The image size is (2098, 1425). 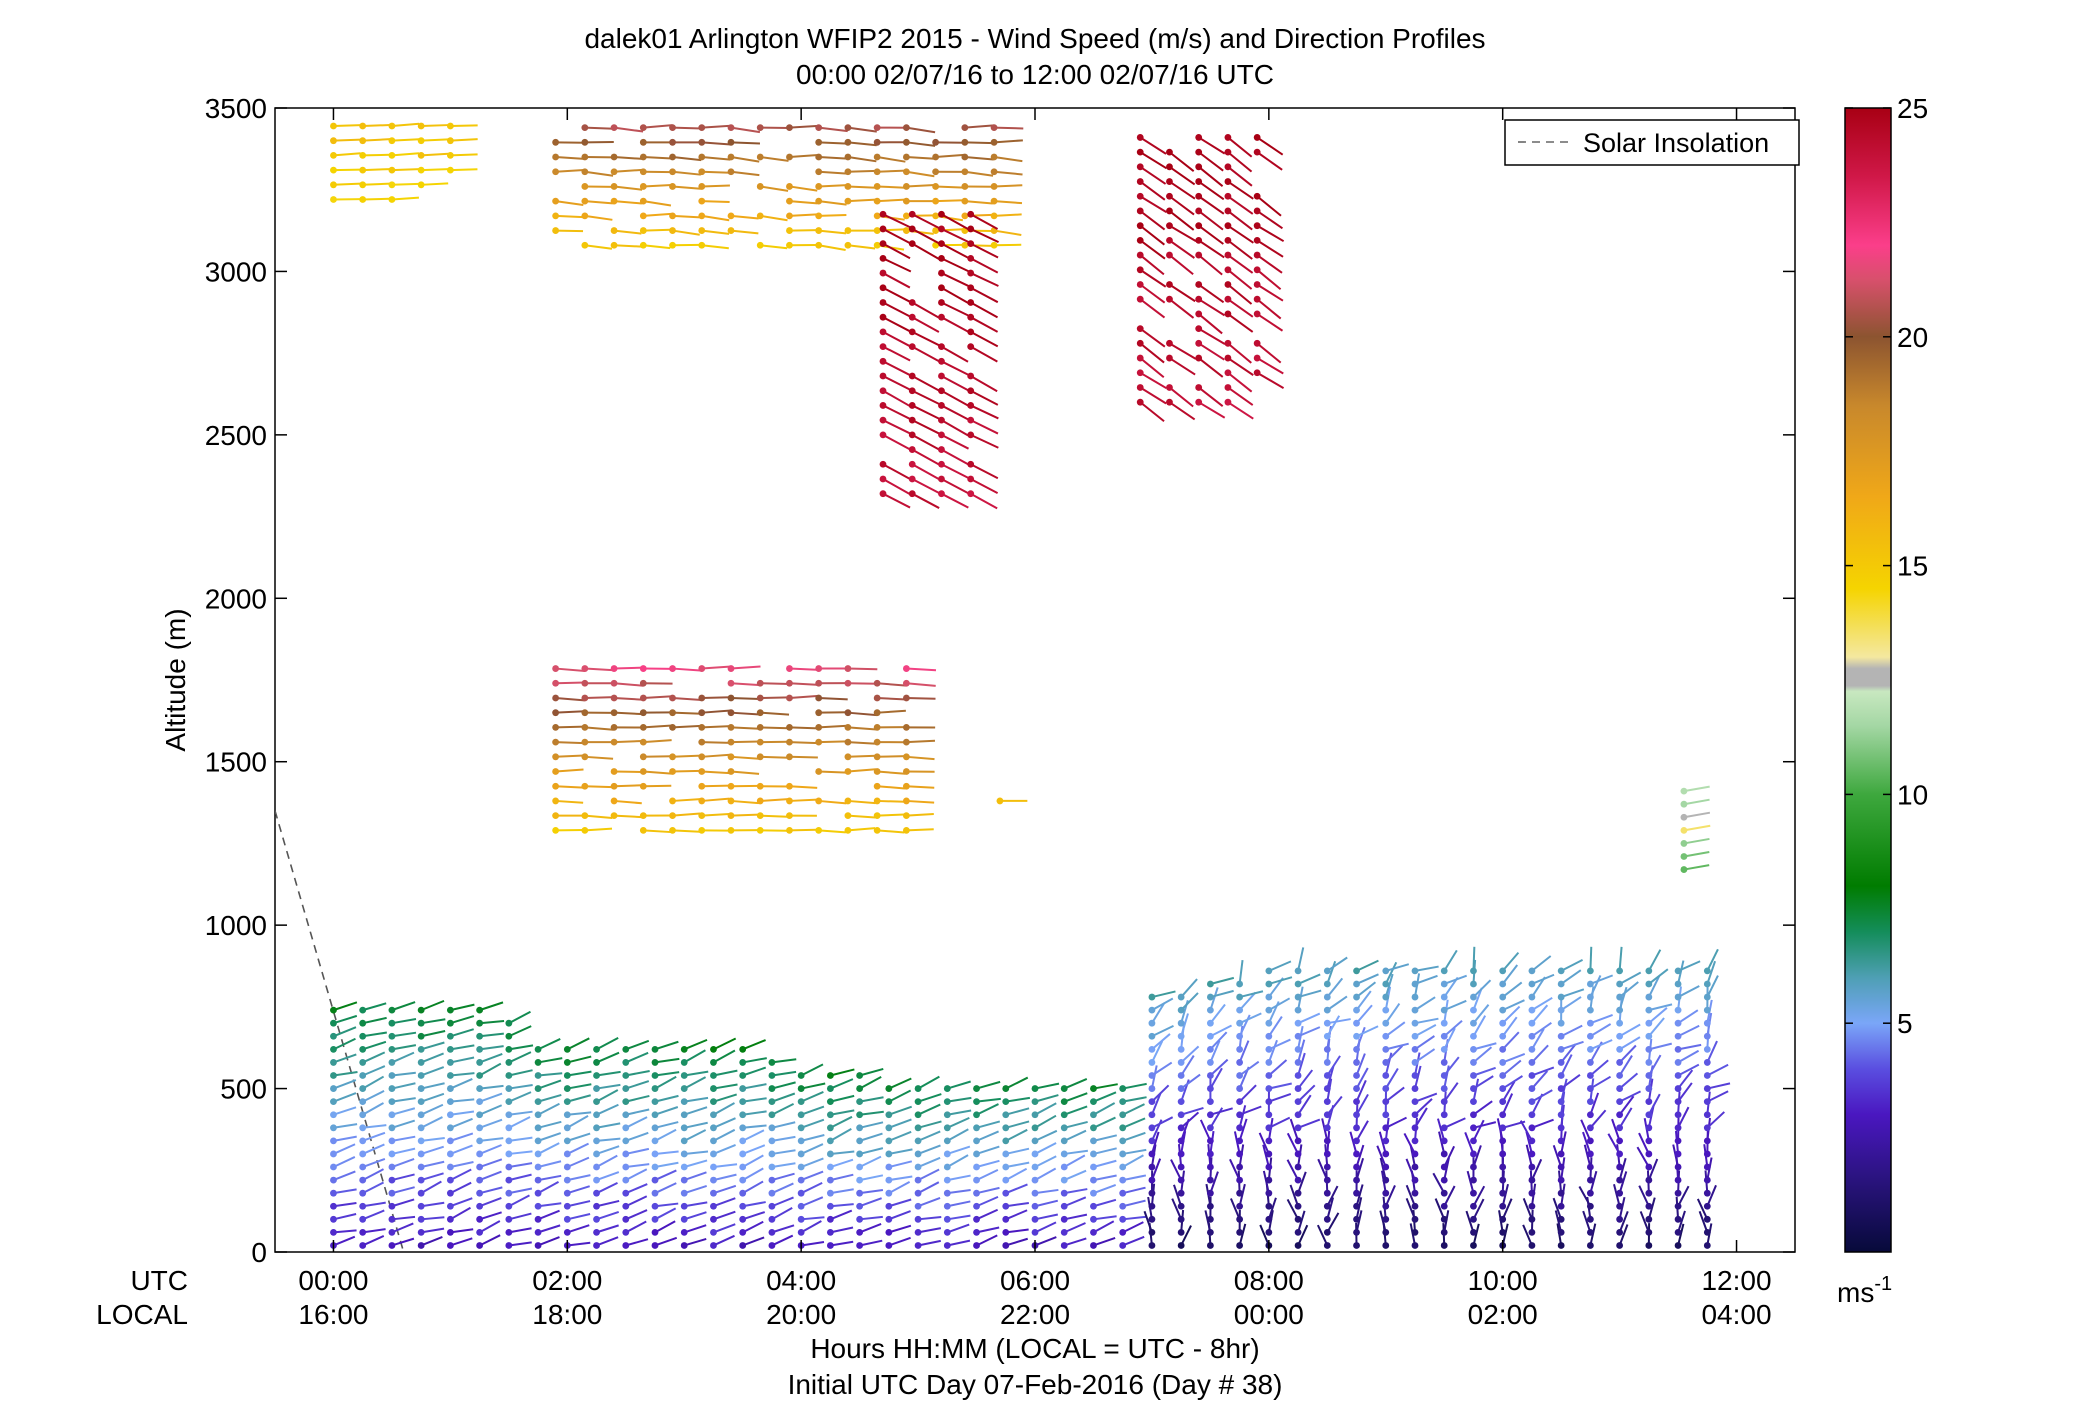 I want to click on x-tick-label-local: 04:00, so click(x=1736, y=1314).